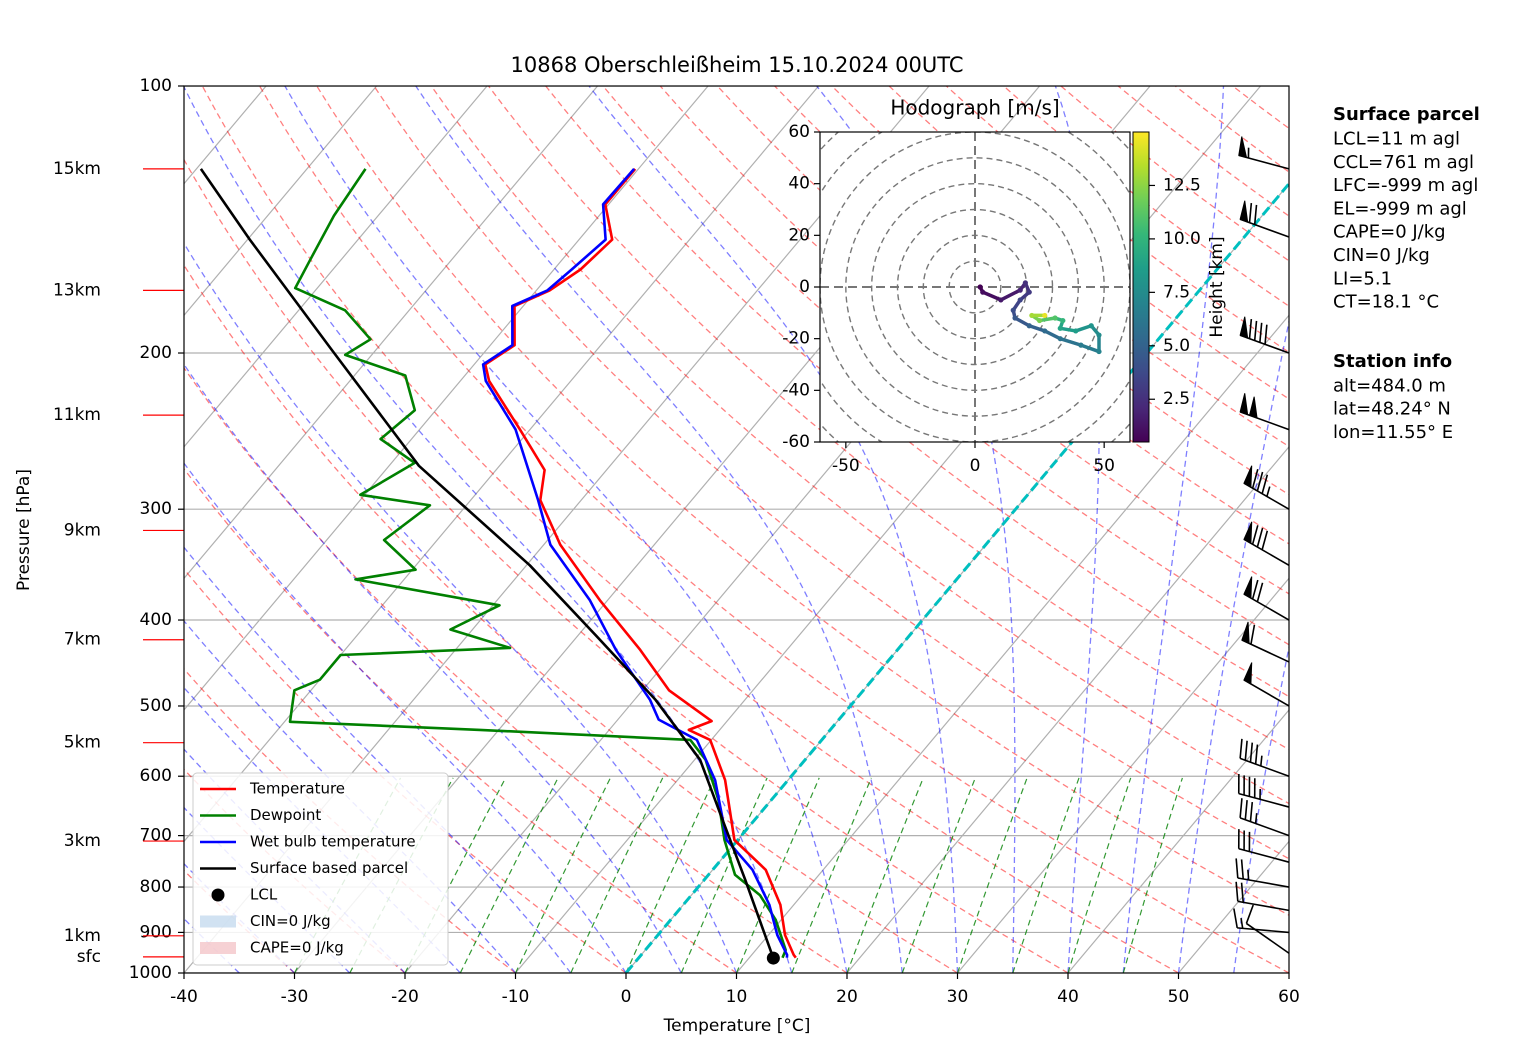 Image resolution: width=1517 pixels, height=1060 pixels. I want to click on y-tick-label: 900, so click(156, 932).